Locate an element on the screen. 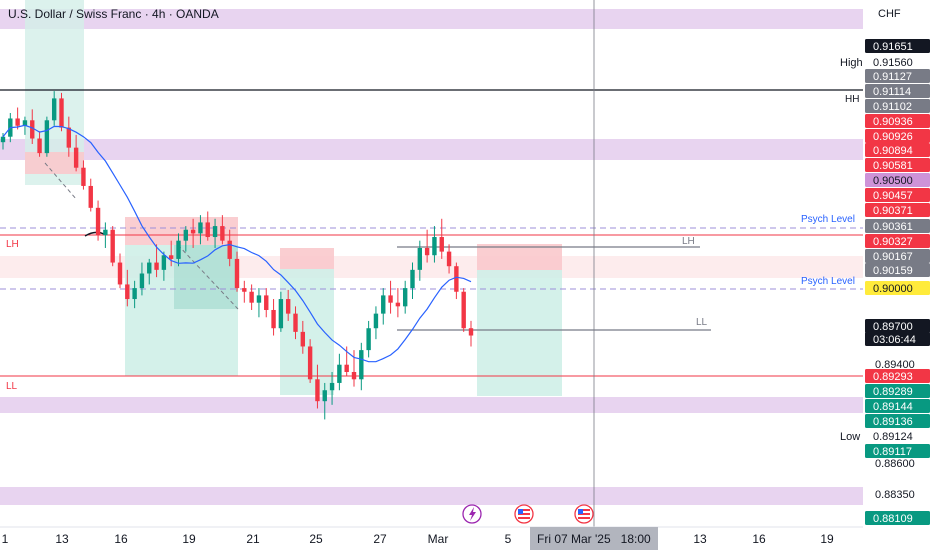 The width and height of the screenshot is (932, 555). time-labels: 1 13 16 19 21 25 27 Mar 5 13 16 19 is located at coordinates (418, 539).